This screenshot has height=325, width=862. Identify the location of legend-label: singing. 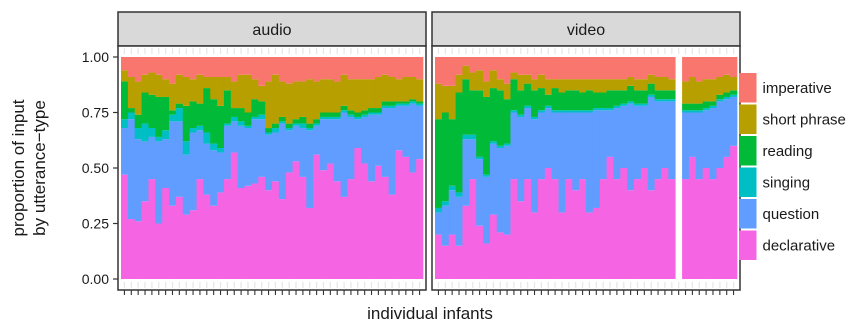
(787, 183).